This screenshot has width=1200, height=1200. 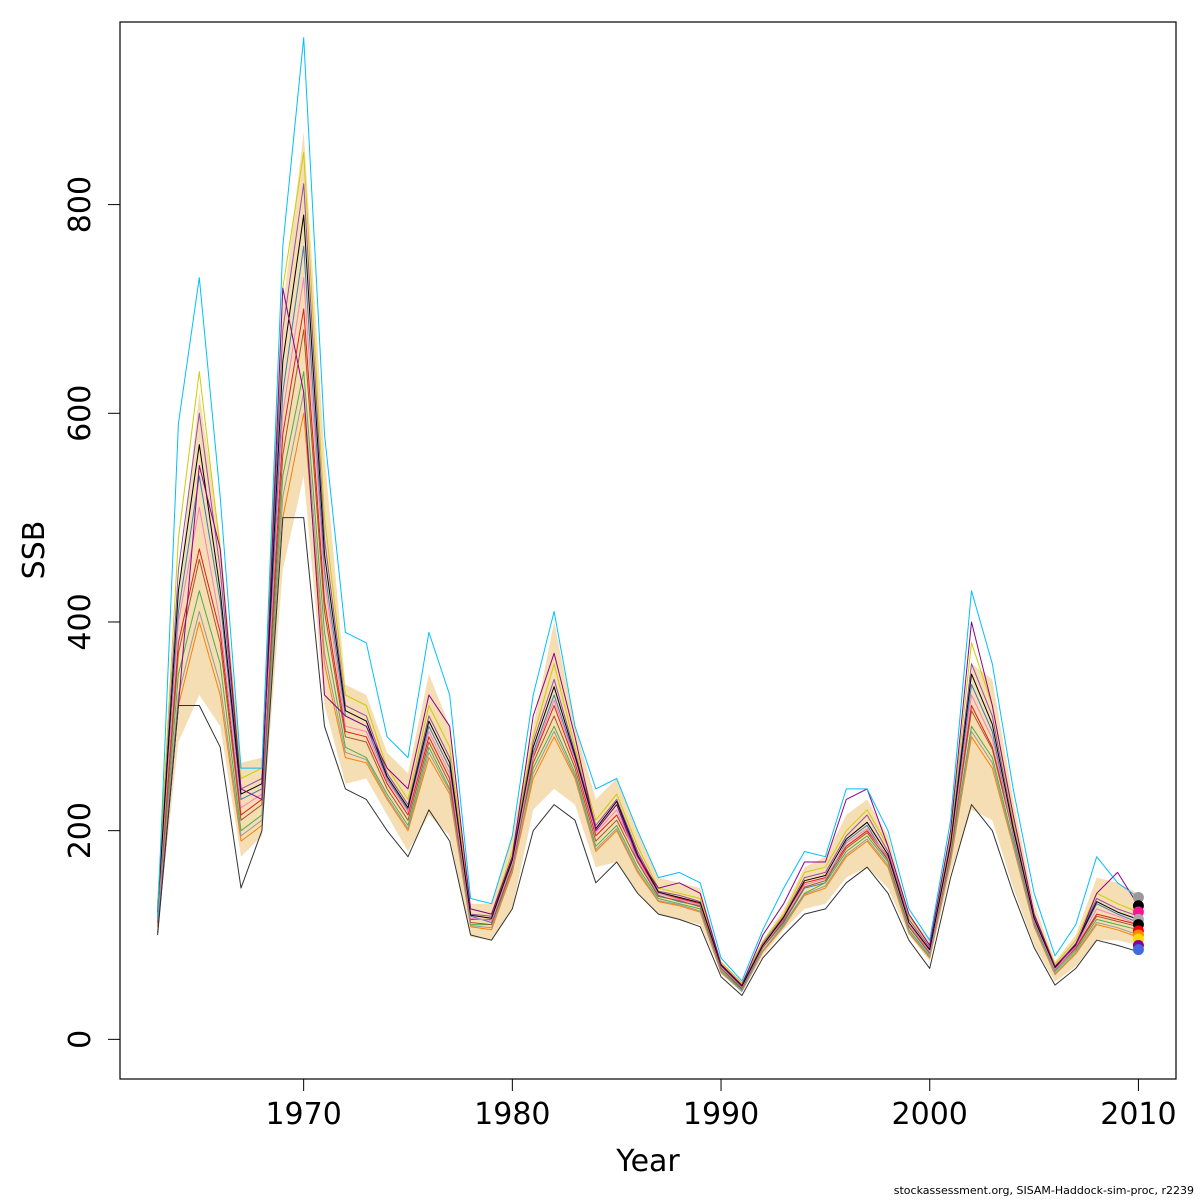 What do you see at coordinates (34, 550) in the screenshot?
I see `y-axis-title: SSB` at bounding box center [34, 550].